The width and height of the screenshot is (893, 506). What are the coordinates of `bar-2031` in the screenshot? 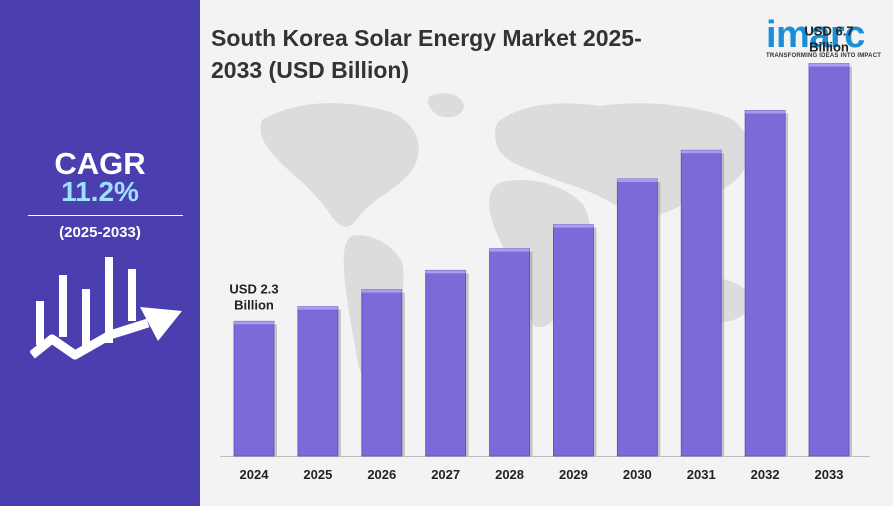 It's located at (701, 303).